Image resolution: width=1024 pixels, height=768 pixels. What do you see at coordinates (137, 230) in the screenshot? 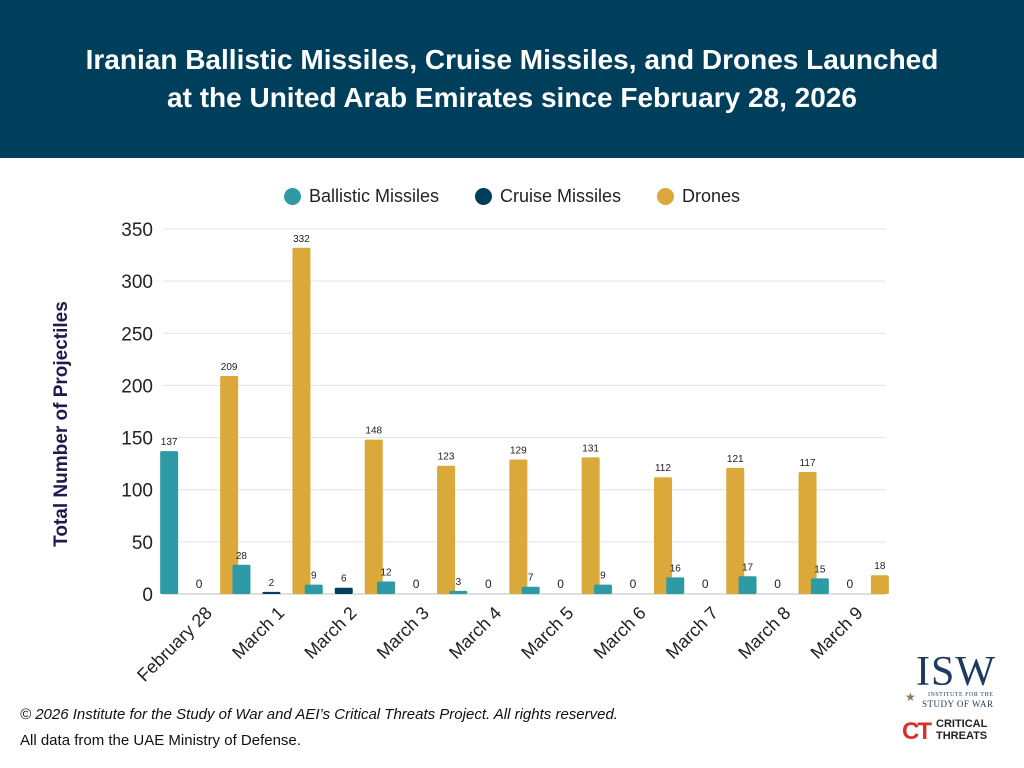
I see `y-tick-label: 350` at bounding box center [137, 230].